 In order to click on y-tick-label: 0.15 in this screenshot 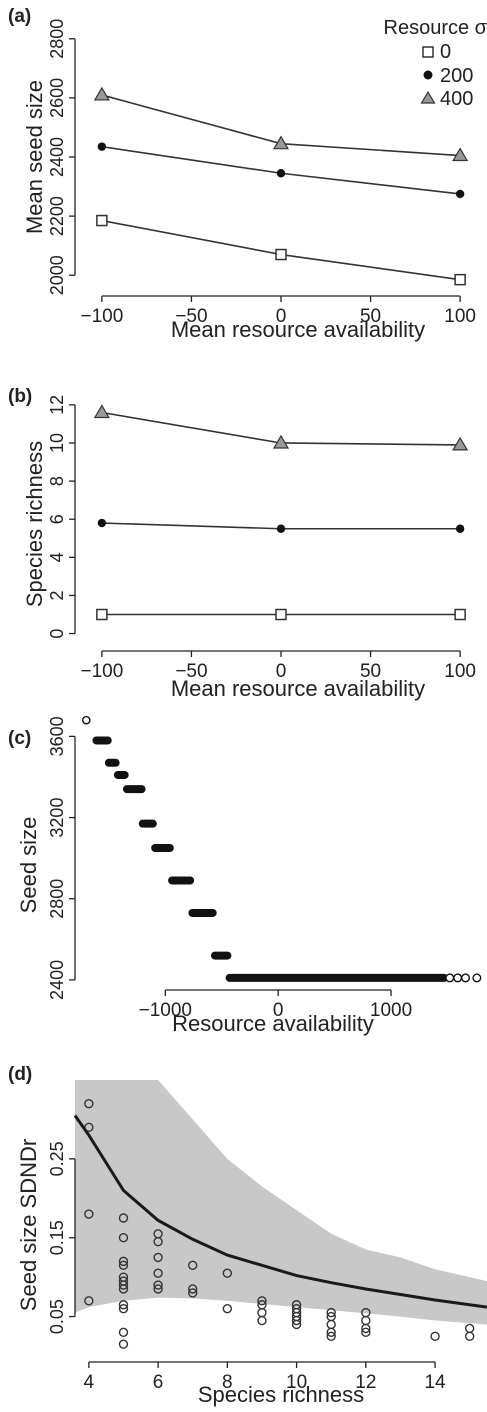, I will do `click(57, 1237)`.